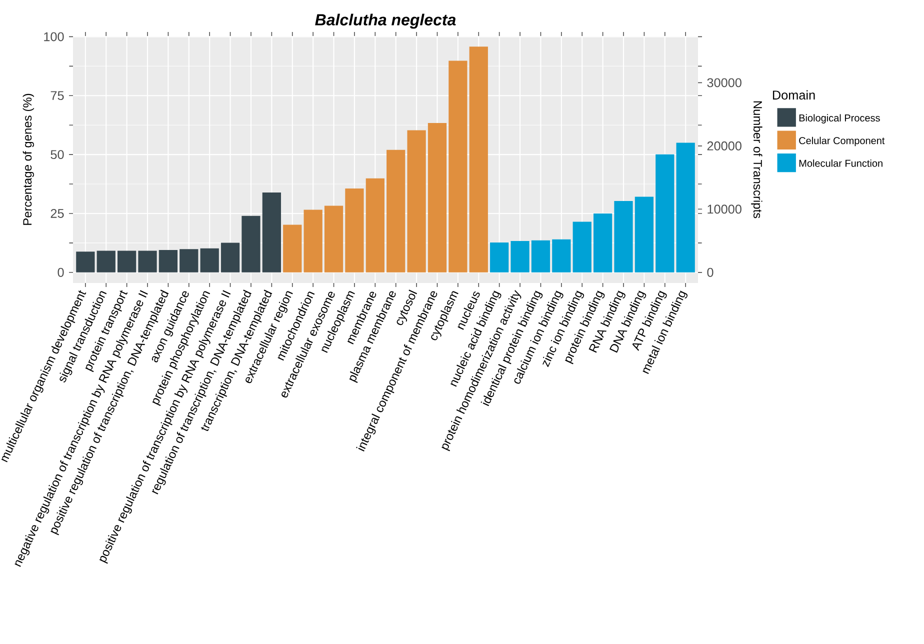 The image size is (924, 644). Describe the element at coordinates (724, 145) in the screenshot. I see `y2-tick-label: 20000` at that location.